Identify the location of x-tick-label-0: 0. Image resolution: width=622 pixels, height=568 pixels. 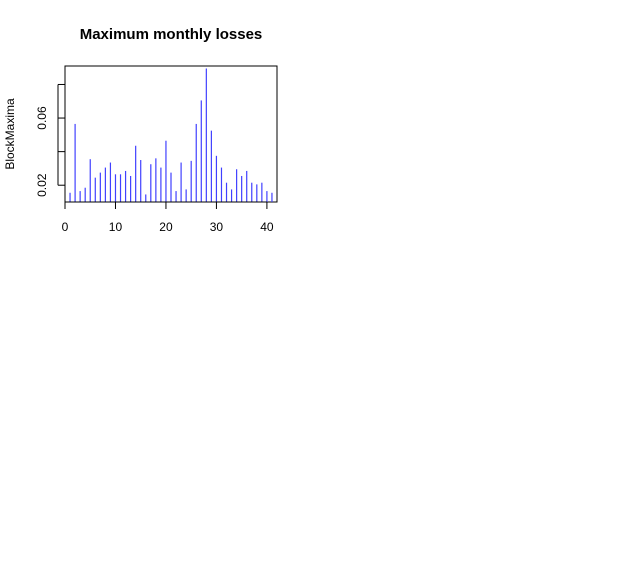
(65, 227).